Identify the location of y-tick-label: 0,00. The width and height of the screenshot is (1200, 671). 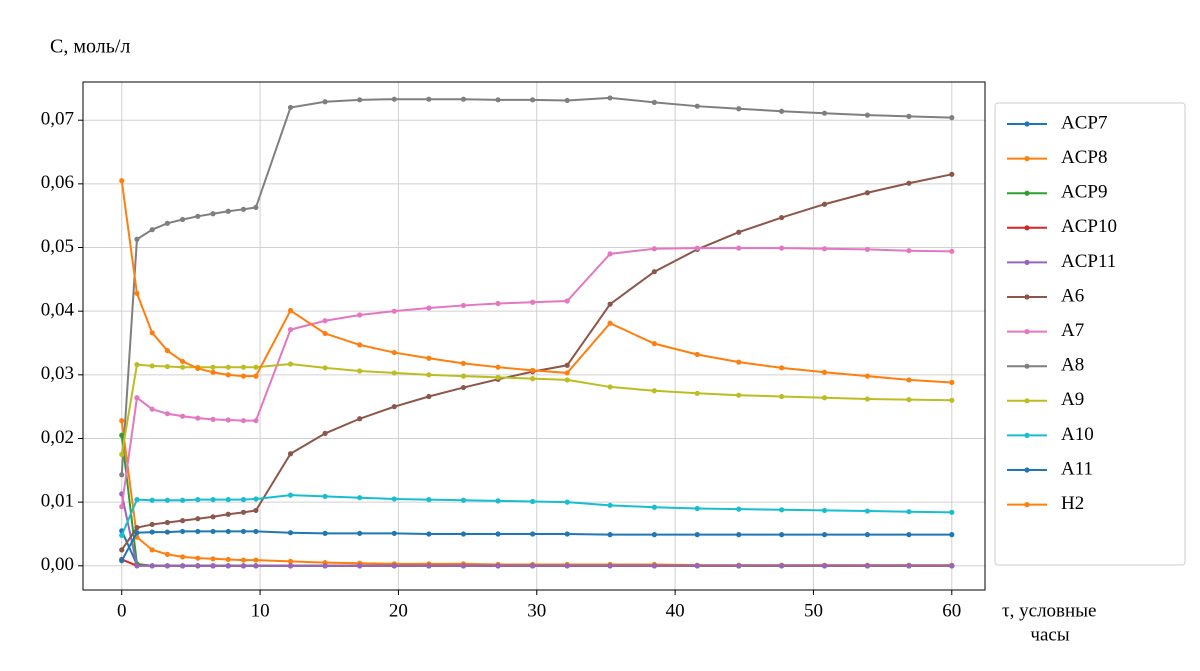
(57, 564).